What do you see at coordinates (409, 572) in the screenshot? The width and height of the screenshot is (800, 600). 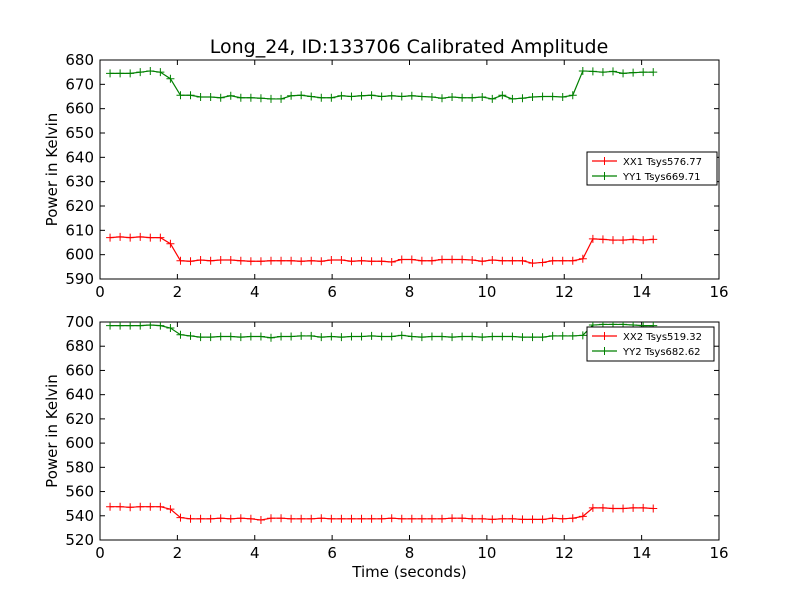 I see `x-axis-label: Time (seconds)` at bounding box center [409, 572].